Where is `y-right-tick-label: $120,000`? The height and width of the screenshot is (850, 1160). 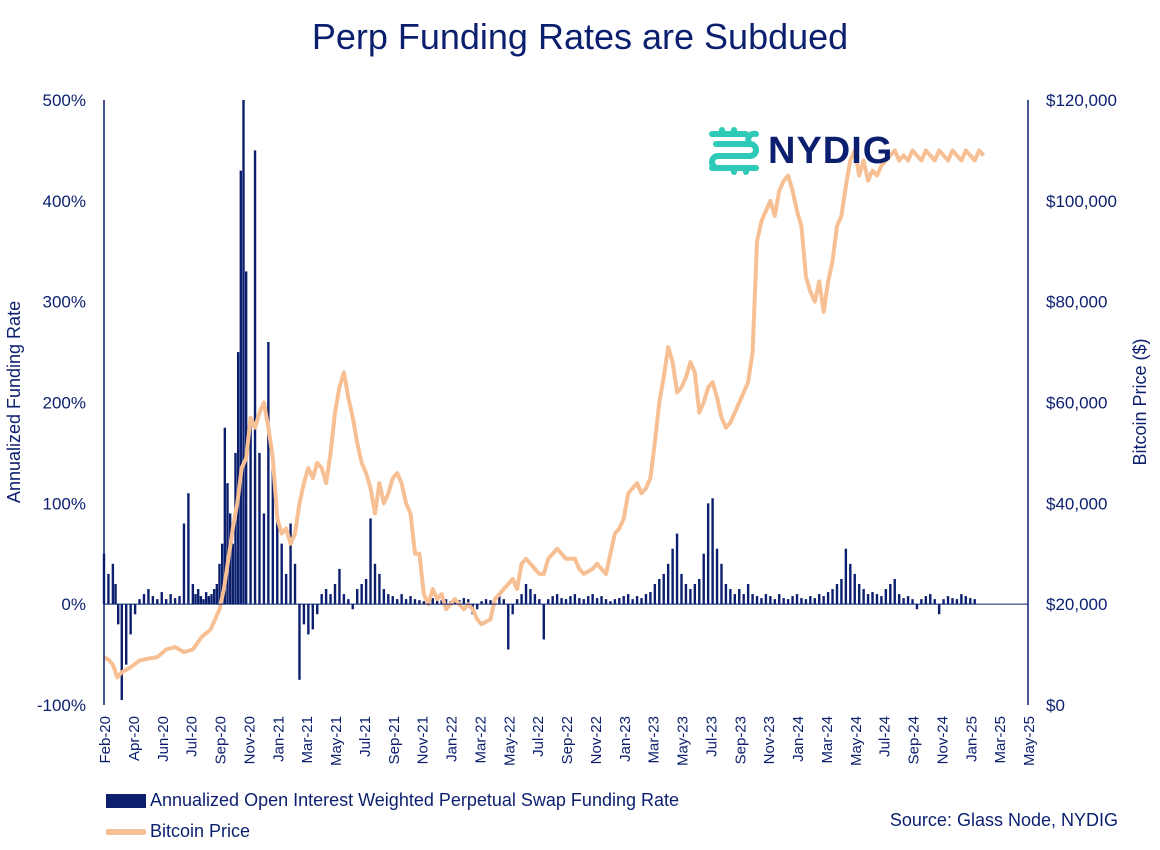
y-right-tick-label: $120,000 is located at coordinates (1081, 100).